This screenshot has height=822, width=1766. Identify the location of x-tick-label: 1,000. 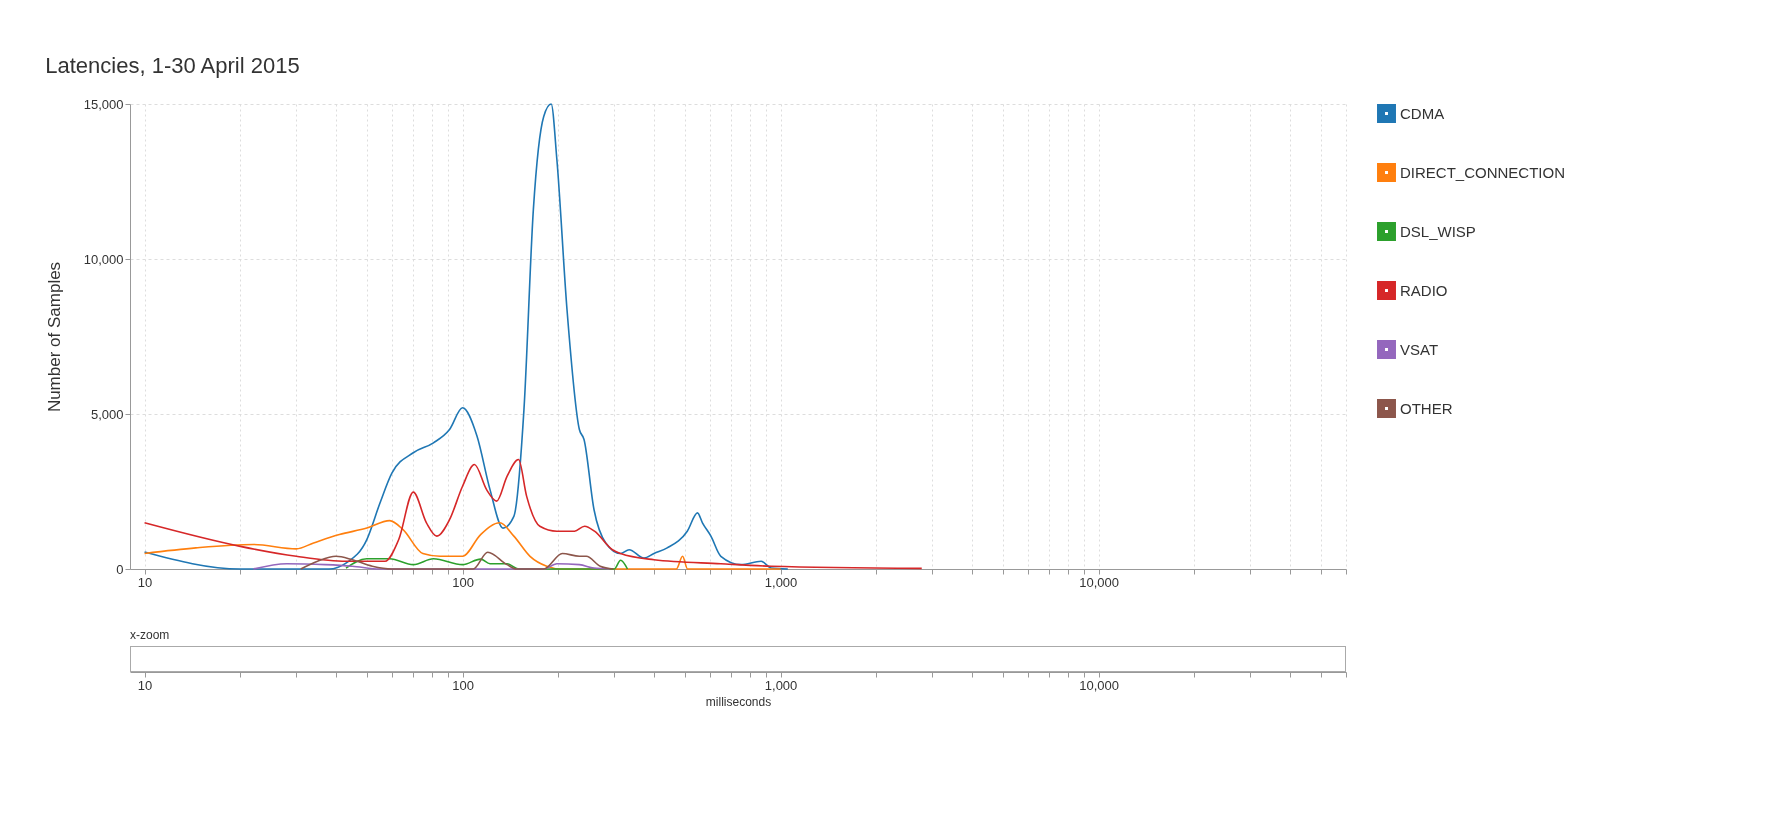
(781, 582).